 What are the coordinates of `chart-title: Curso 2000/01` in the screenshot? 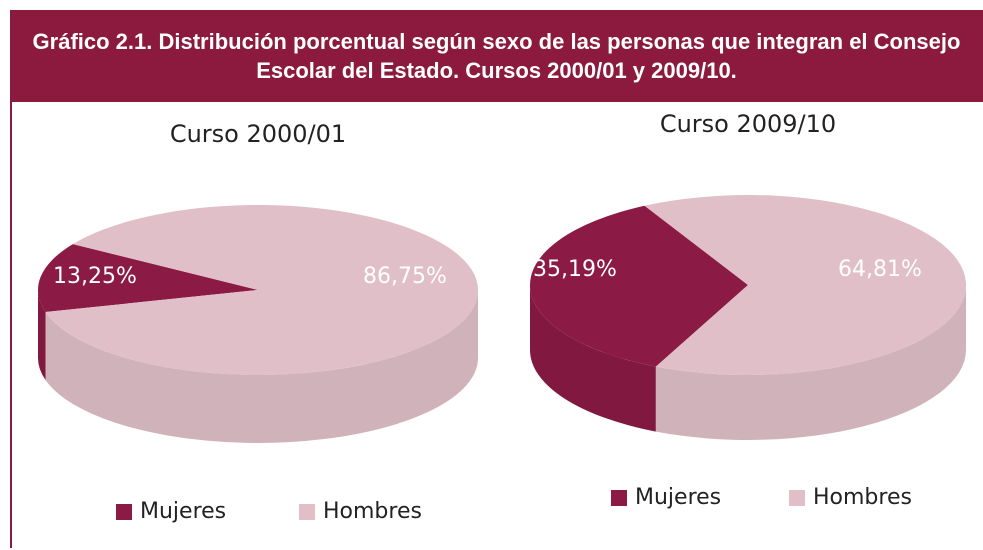 It's located at (258, 134).